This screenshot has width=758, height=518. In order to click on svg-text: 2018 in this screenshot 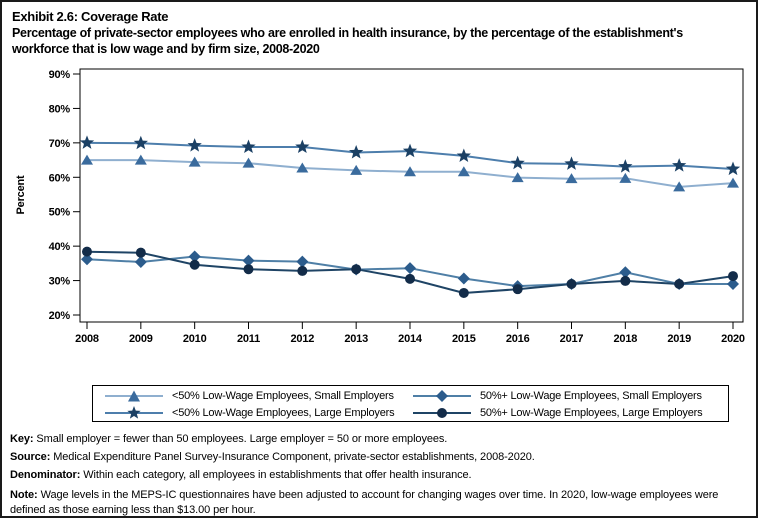, I will do `click(625, 339)`.